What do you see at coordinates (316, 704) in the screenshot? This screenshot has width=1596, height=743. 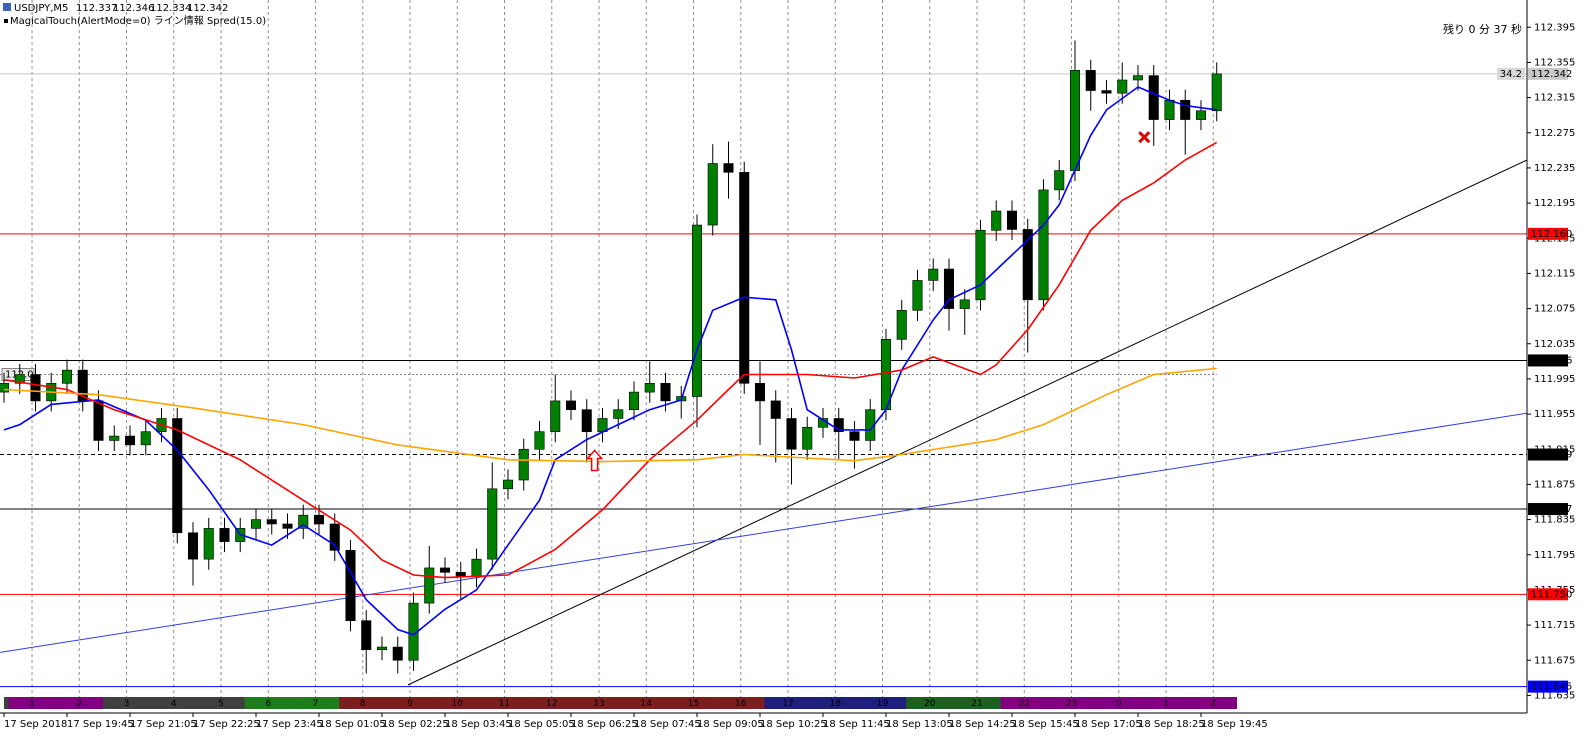 I see `hour-label: 7` at bounding box center [316, 704].